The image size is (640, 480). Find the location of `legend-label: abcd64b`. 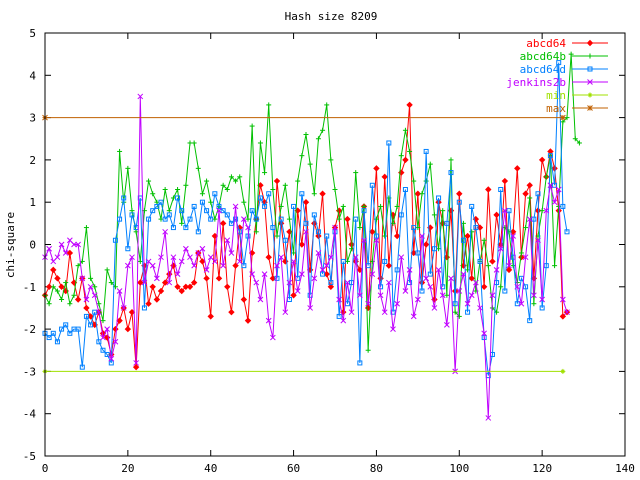

legend-label: abcd64b is located at coordinates (543, 56).